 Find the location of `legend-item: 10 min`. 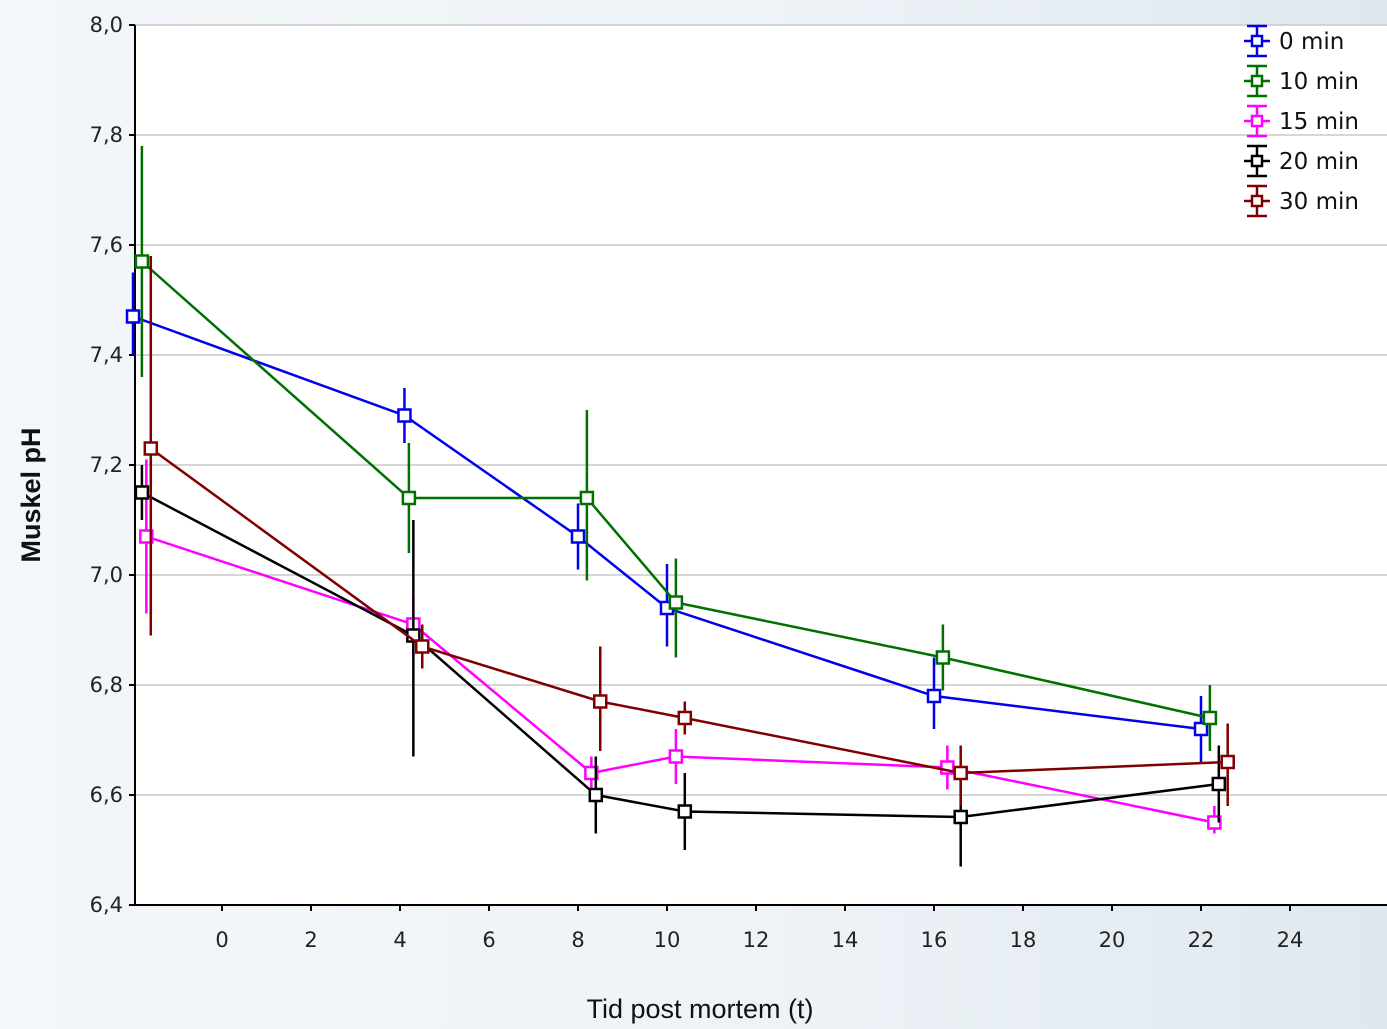

legend-item: 10 min is located at coordinates (1301, 81).